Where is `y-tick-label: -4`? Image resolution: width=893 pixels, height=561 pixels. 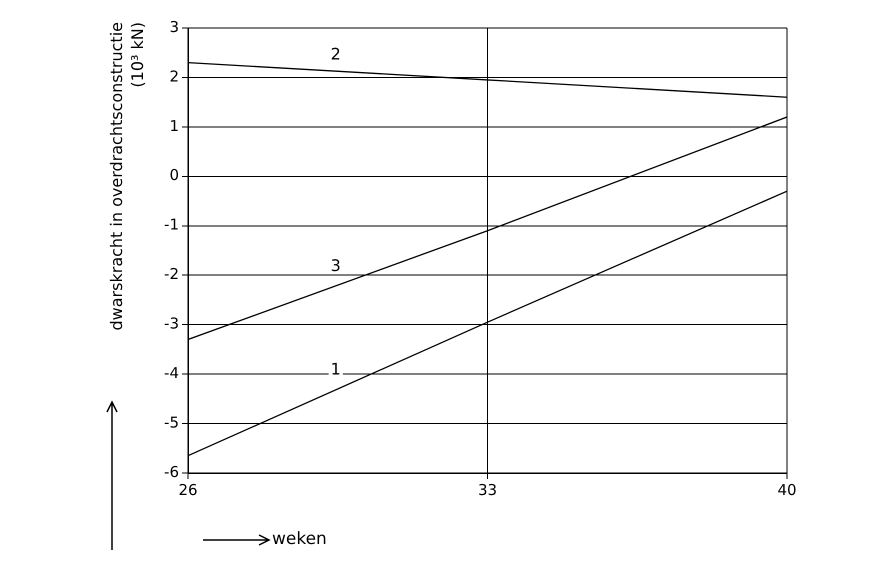 y-tick-label: -4 is located at coordinates (171, 373).